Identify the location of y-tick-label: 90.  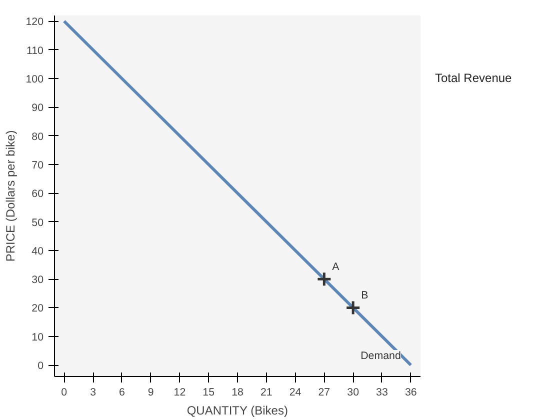
(38, 108).